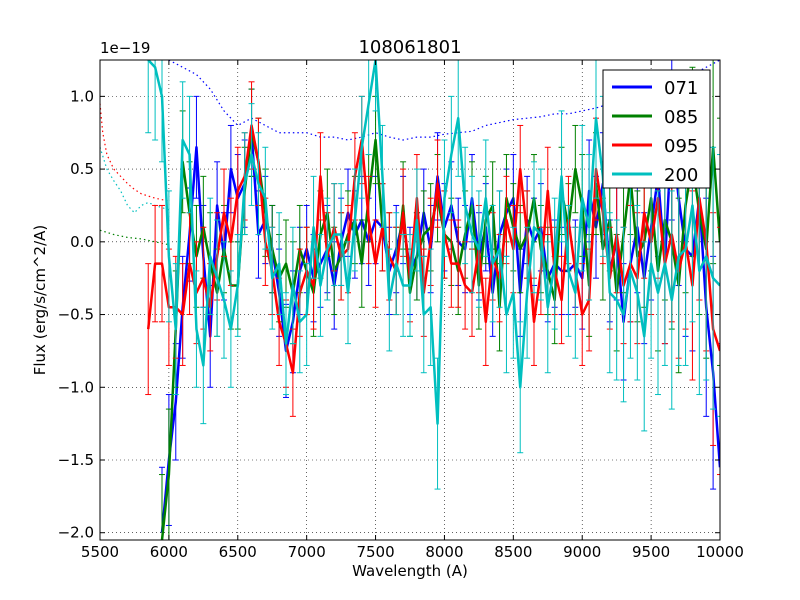 The width and height of the screenshot is (800, 600). I want to click on legend-label-095: 095, so click(681, 146).